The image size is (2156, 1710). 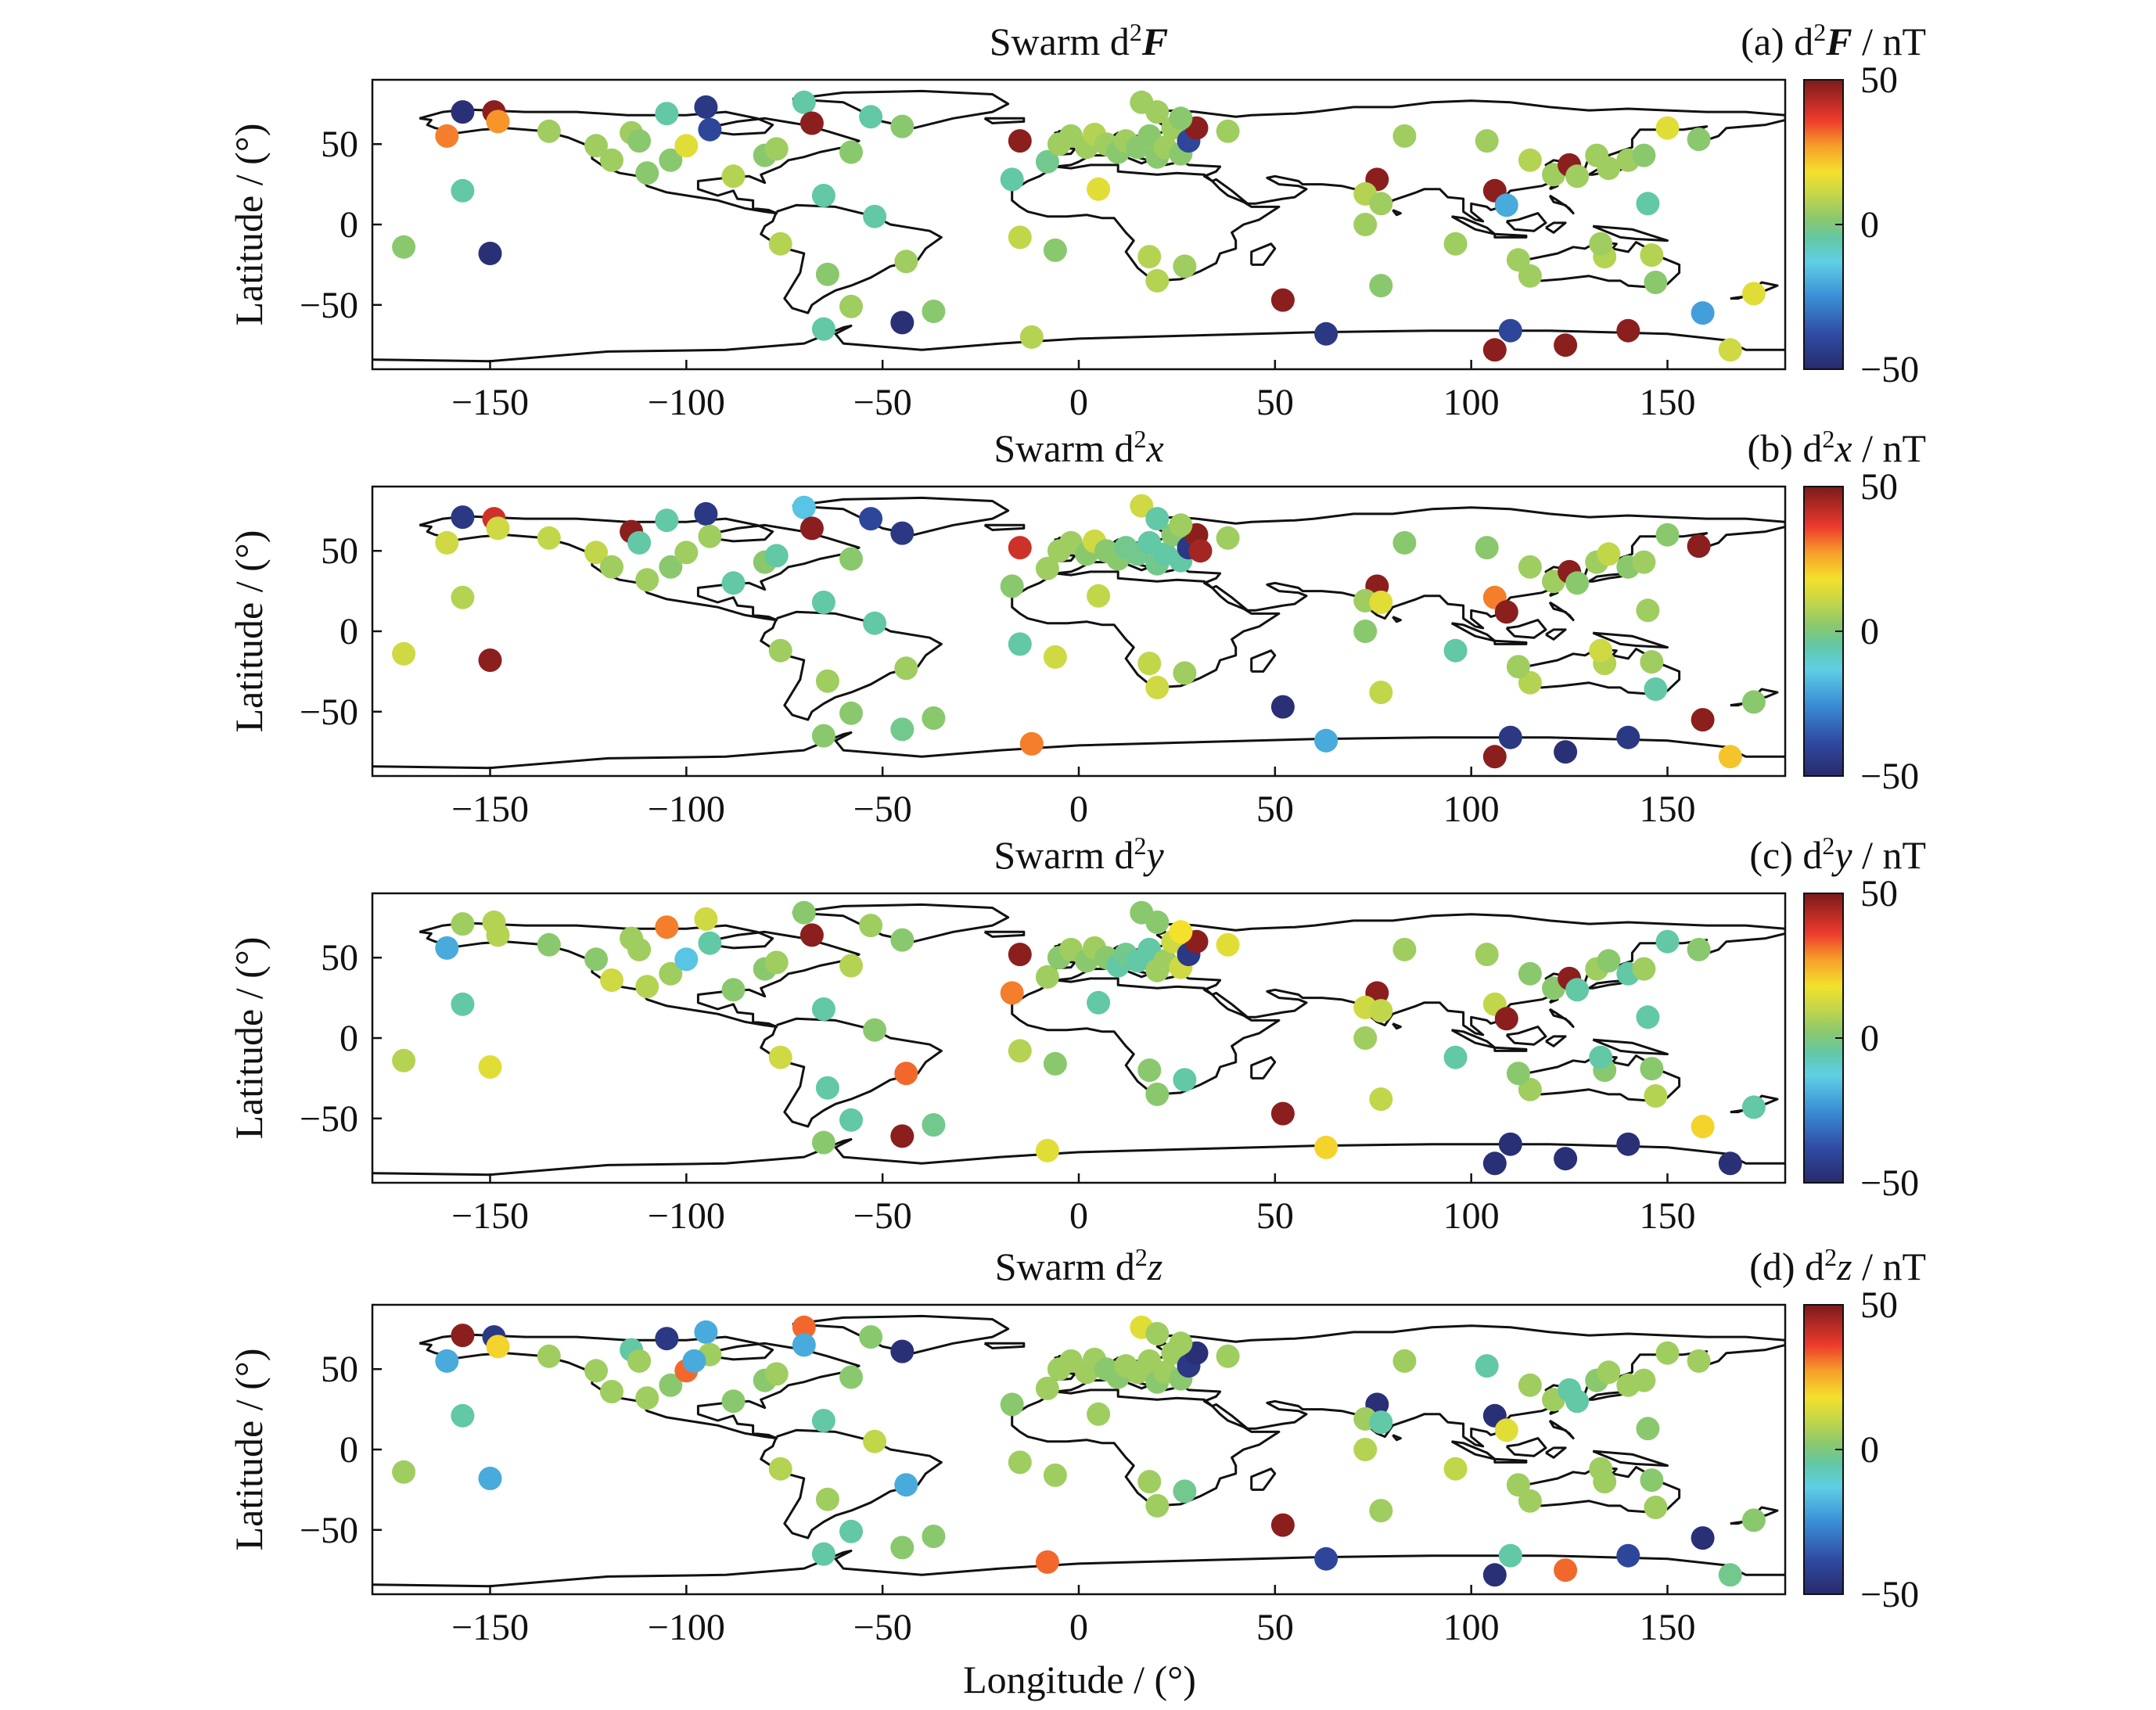 What do you see at coordinates (1078, 1216) in the screenshot?
I see `x-tick-label: 0` at bounding box center [1078, 1216].